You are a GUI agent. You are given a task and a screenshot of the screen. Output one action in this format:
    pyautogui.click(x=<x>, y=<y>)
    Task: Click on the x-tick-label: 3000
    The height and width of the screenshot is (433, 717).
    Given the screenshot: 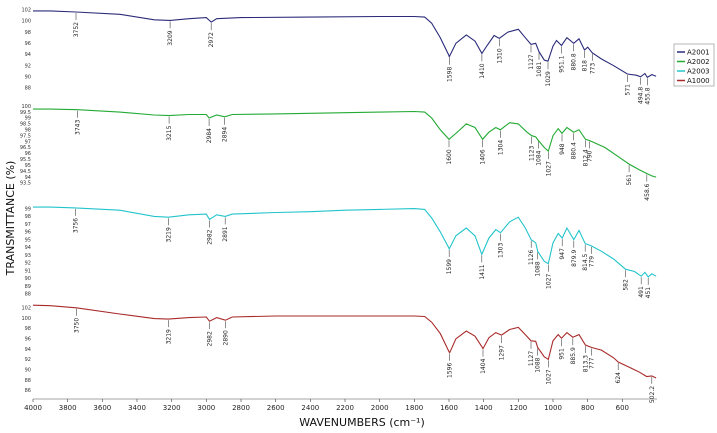 What is the action you would take?
    pyautogui.click(x=206, y=408)
    